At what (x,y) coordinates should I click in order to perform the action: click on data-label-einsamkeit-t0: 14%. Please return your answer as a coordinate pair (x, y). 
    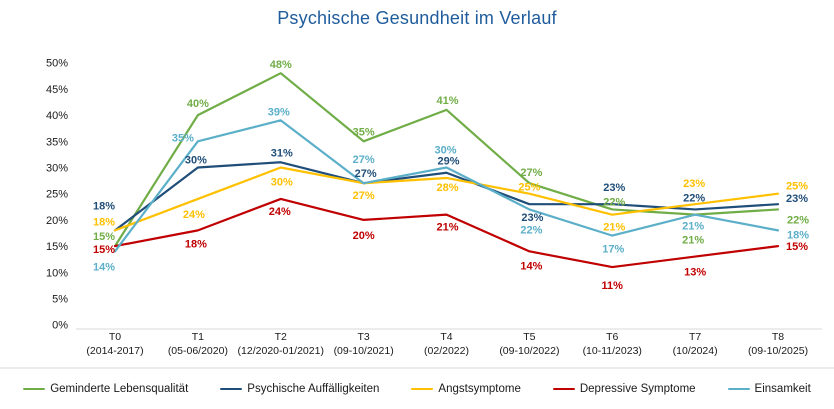
    Looking at the image, I should click on (104, 267).